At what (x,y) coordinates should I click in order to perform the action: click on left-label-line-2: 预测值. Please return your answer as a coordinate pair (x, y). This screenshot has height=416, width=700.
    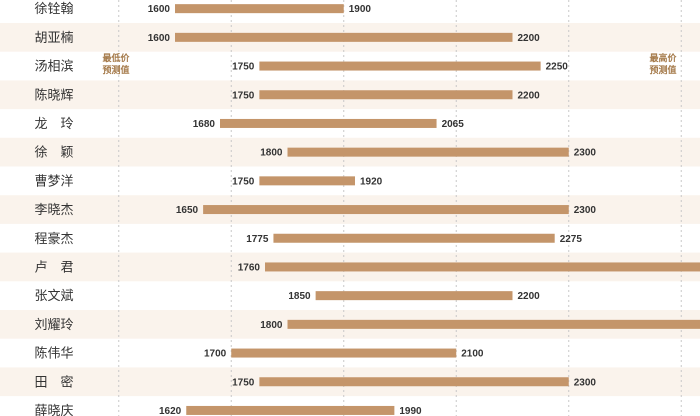
    Looking at the image, I should click on (115, 70).